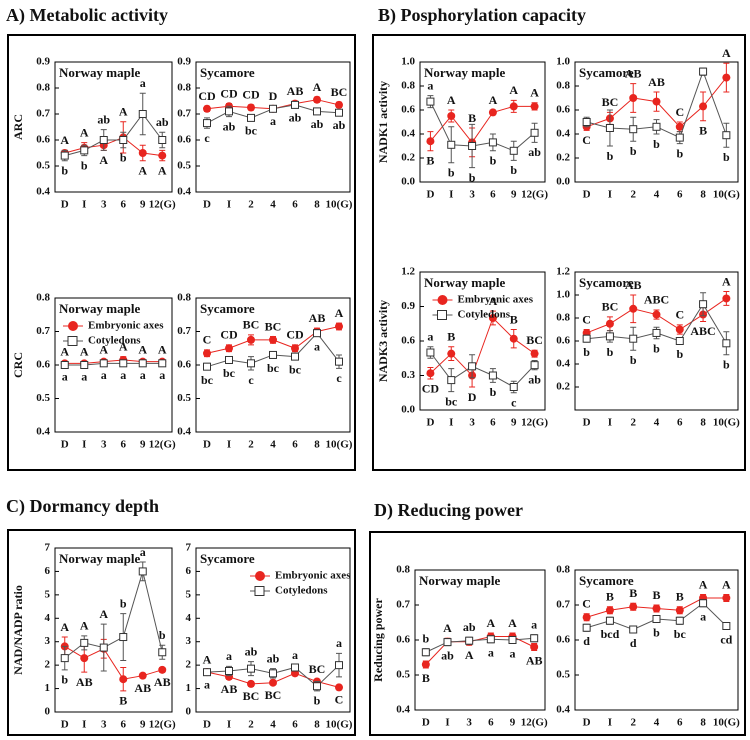  What do you see at coordinates (189, 665) in the screenshot?
I see `y-tick-label: 2` at bounding box center [189, 665].